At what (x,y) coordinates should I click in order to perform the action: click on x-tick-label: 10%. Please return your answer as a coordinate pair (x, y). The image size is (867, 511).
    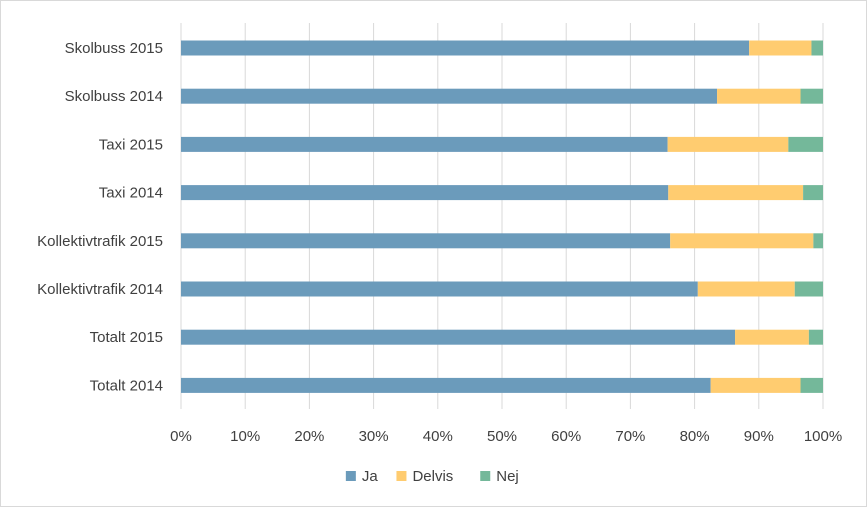
    Looking at the image, I should click on (245, 436).